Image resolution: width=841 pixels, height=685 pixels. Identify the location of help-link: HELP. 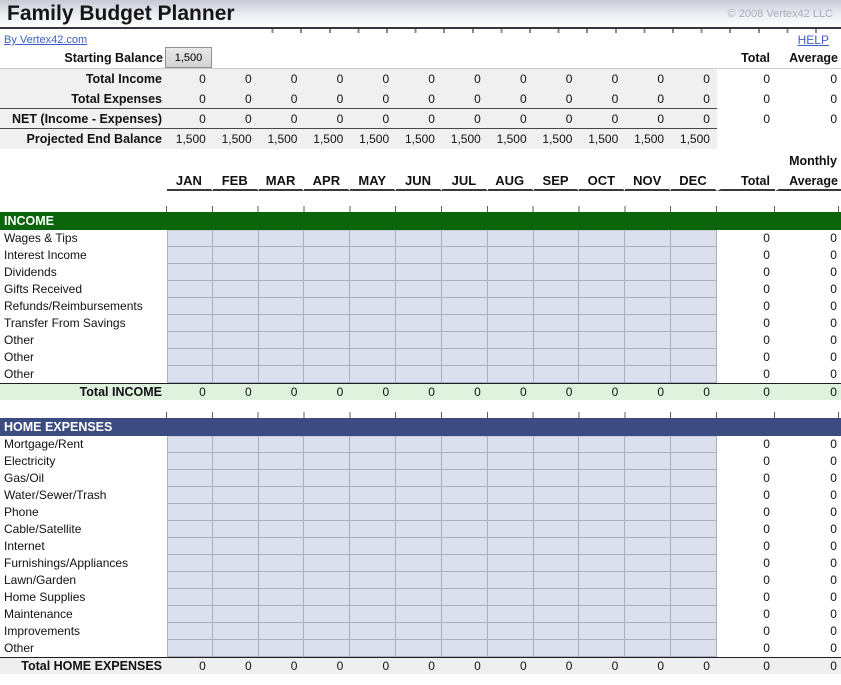
(813, 40).